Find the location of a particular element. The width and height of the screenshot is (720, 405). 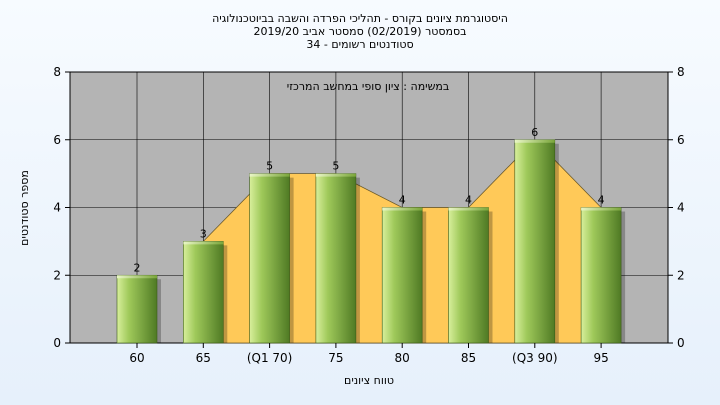

x-tick-label: 75 is located at coordinates (335, 358).